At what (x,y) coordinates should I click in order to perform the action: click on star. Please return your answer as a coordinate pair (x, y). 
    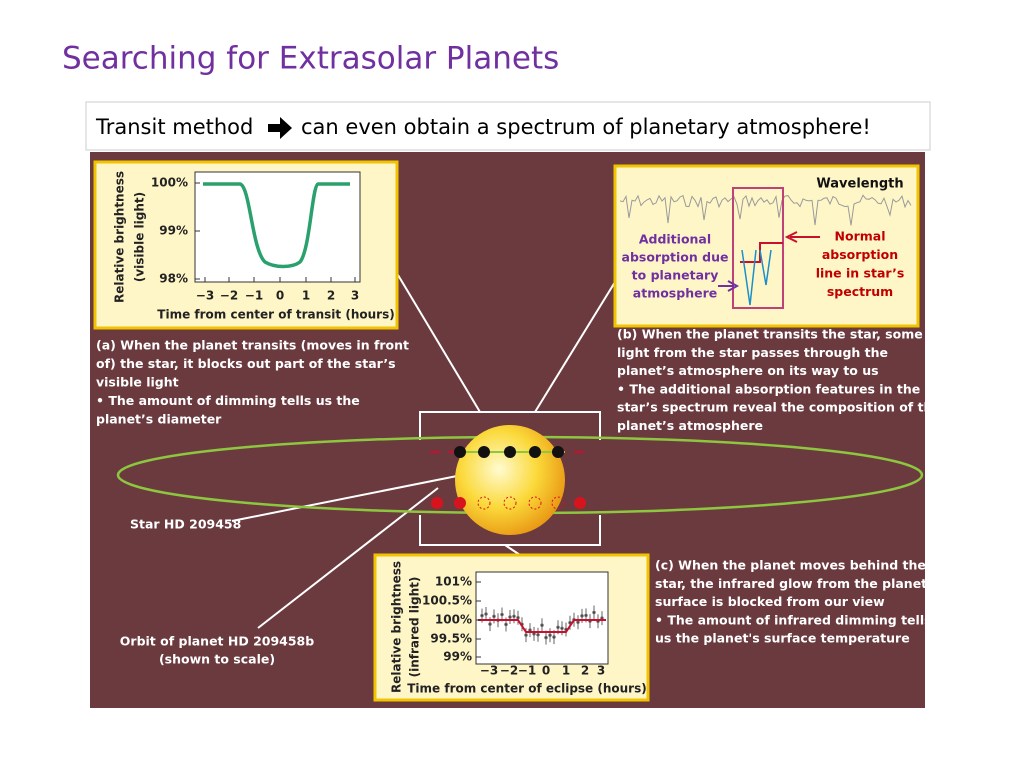
    Looking at the image, I should click on (510, 480).